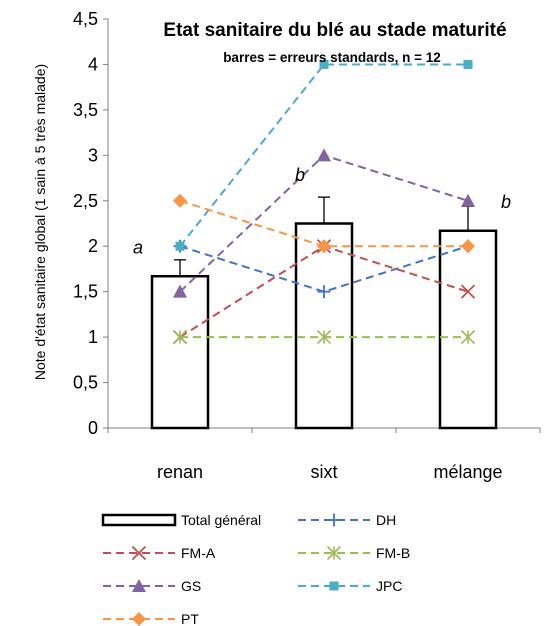  Describe the element at coordinates (180, 472) in the screenshot. I see `x-tick-label: renan` at that location.